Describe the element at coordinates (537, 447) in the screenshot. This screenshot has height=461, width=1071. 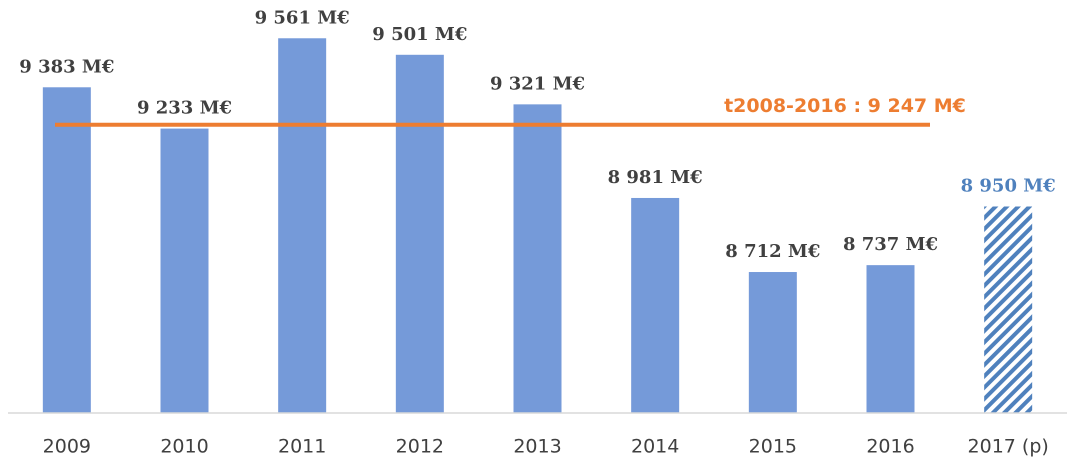
I see `x-tick-label: 2013` at that location.